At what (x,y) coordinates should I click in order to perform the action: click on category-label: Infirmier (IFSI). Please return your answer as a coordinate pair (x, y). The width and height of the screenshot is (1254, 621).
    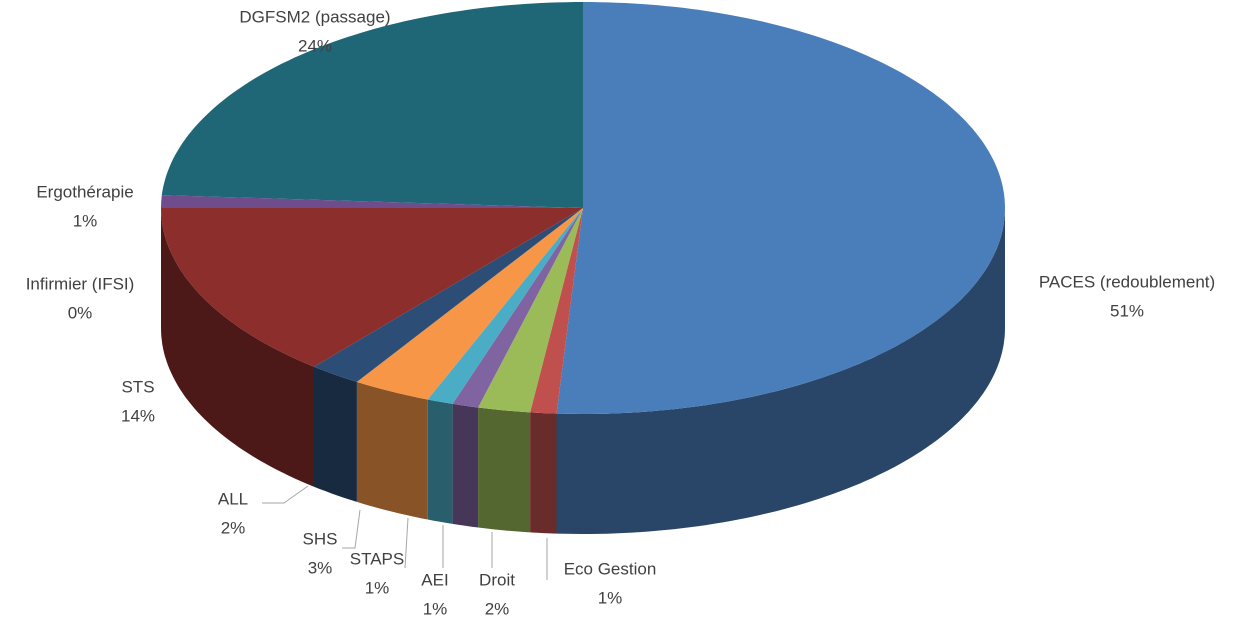
    Looking at the image, I should click on (80, 283).